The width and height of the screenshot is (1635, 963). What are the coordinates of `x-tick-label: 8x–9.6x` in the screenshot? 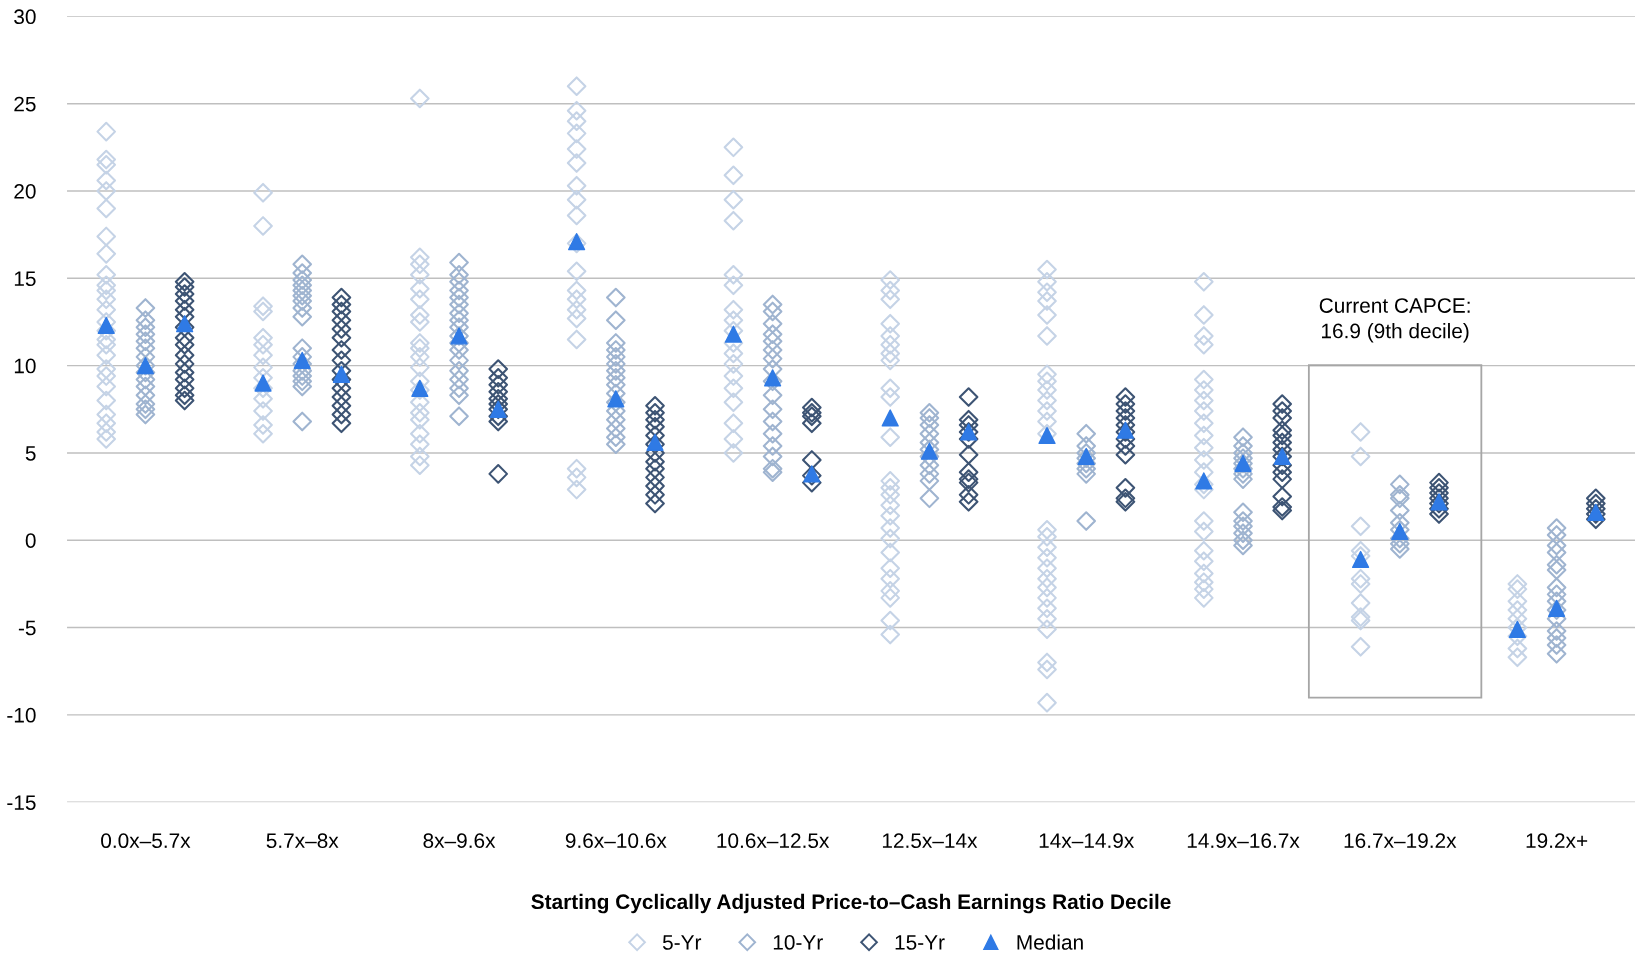 It's located at (459, 841).